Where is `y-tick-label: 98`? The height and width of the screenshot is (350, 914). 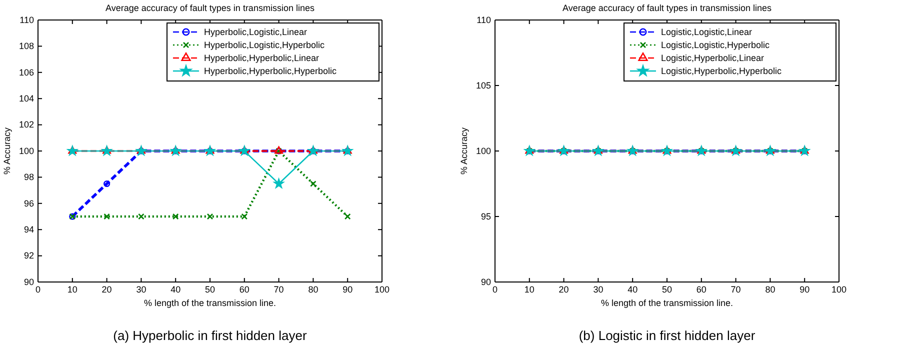
y-tick-label: 98 is located at coordinates (29, 177).